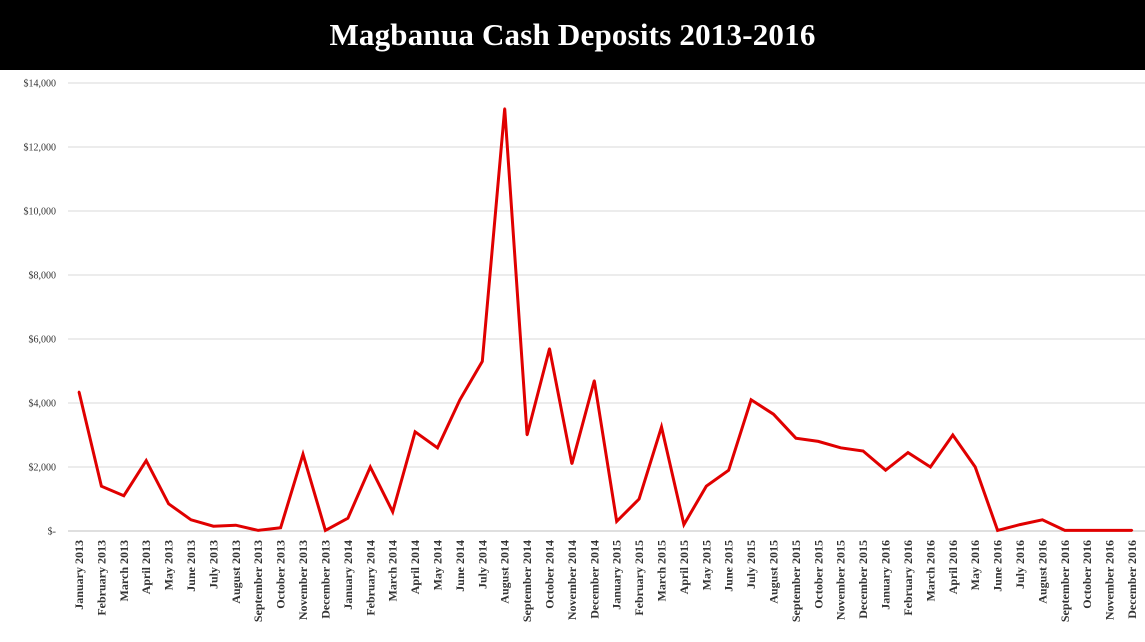  What do you see at coordinates (1020, 564) in the screenshot?
I see `x-tick-label: July 2016` at bounding box center [1020, 564].